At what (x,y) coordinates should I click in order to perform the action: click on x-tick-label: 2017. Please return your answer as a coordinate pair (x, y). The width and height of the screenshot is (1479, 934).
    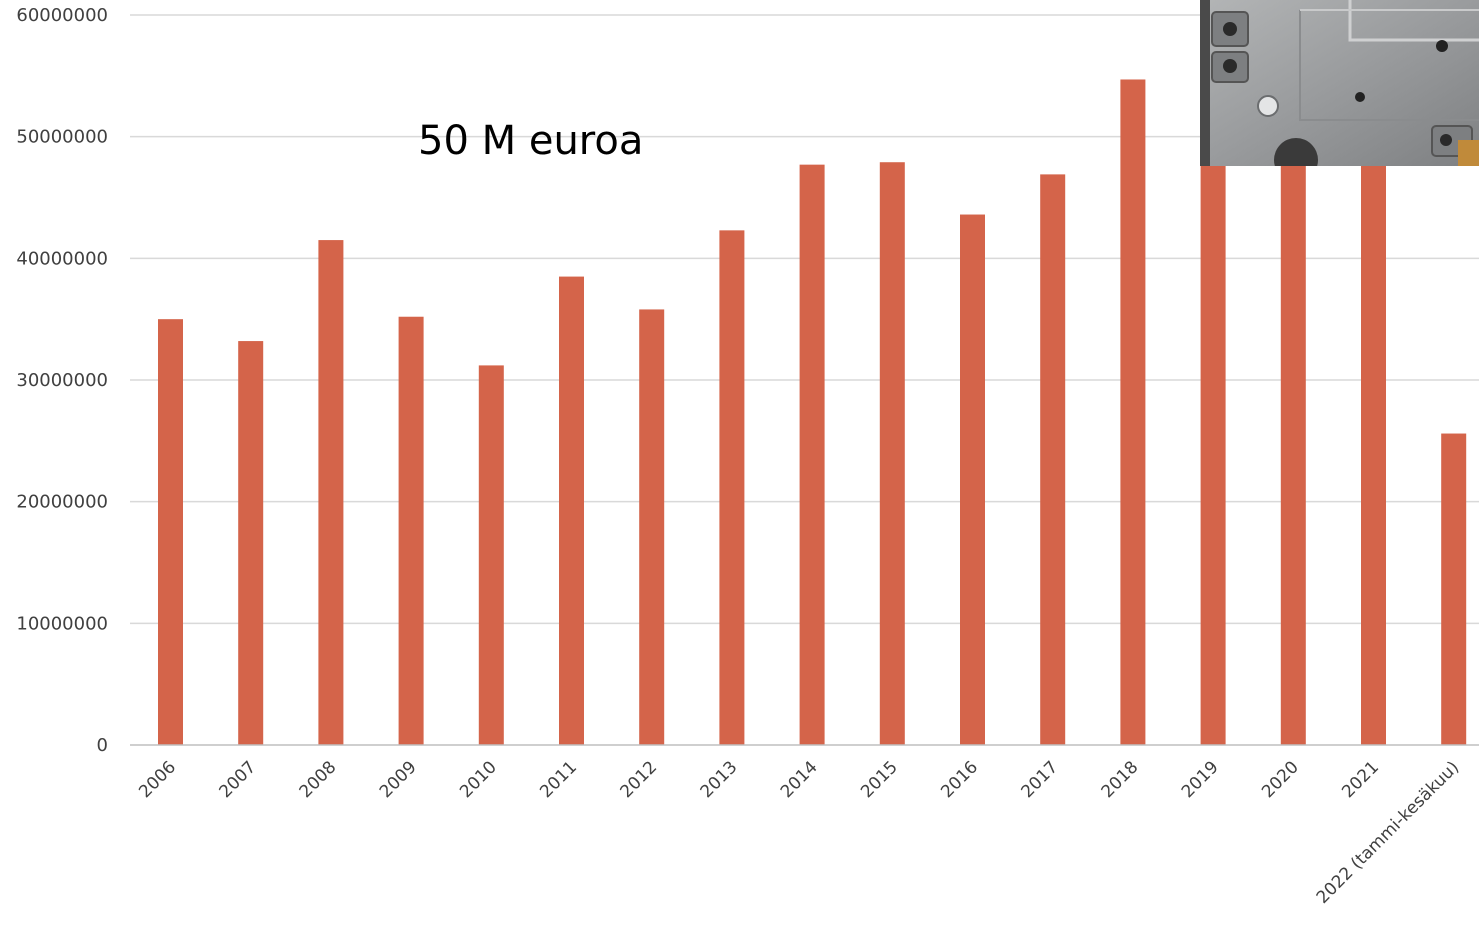
    Looking at the image, I should click on (1039, 779).